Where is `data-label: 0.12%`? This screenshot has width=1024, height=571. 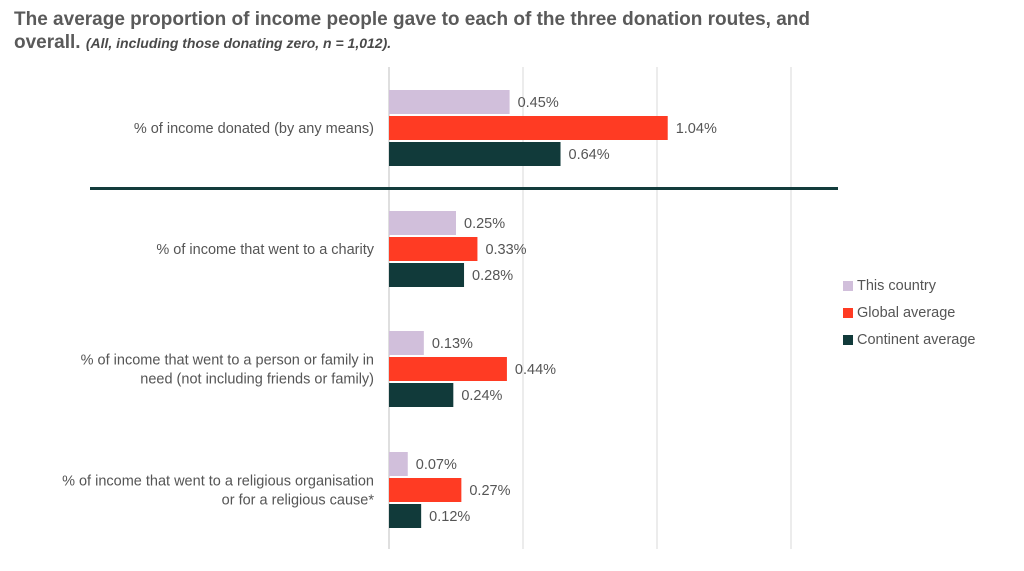 data-label: 0.12% is located at coordinates (449, 517).